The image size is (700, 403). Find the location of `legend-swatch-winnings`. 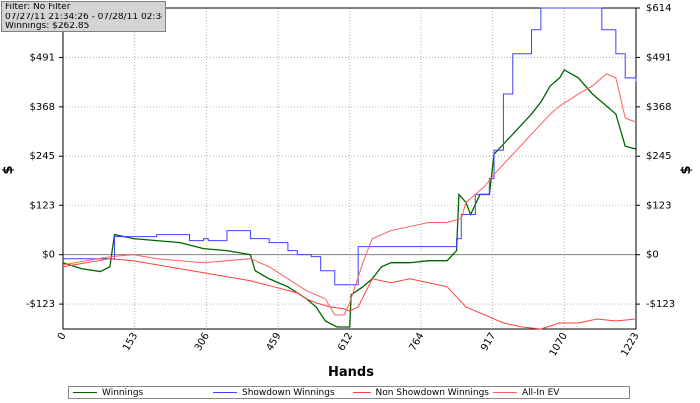

legend-swatch-winnings is located at coordinates (85, 392).